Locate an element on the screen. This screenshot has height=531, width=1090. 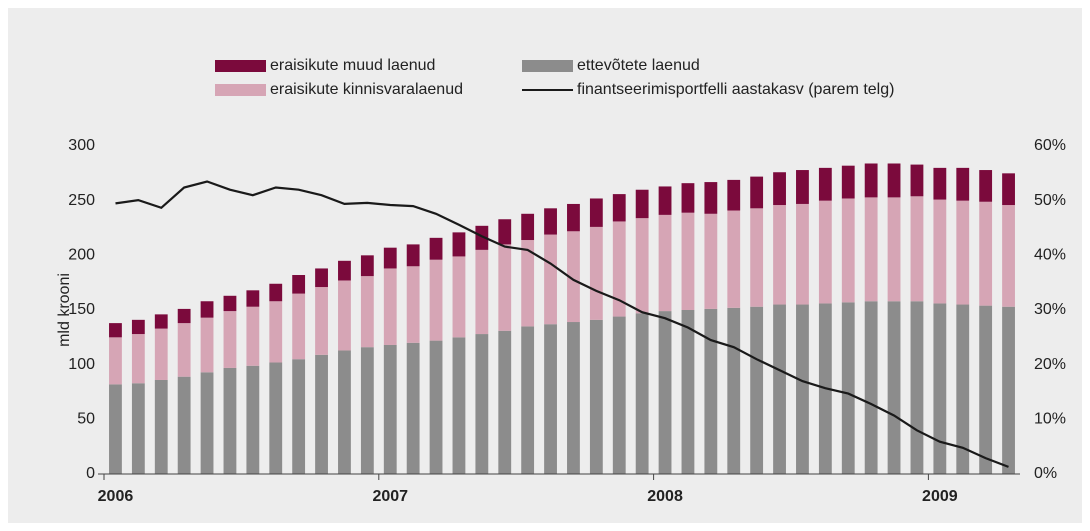
y-tick-label: 250 is located at coordinates (81, 200).